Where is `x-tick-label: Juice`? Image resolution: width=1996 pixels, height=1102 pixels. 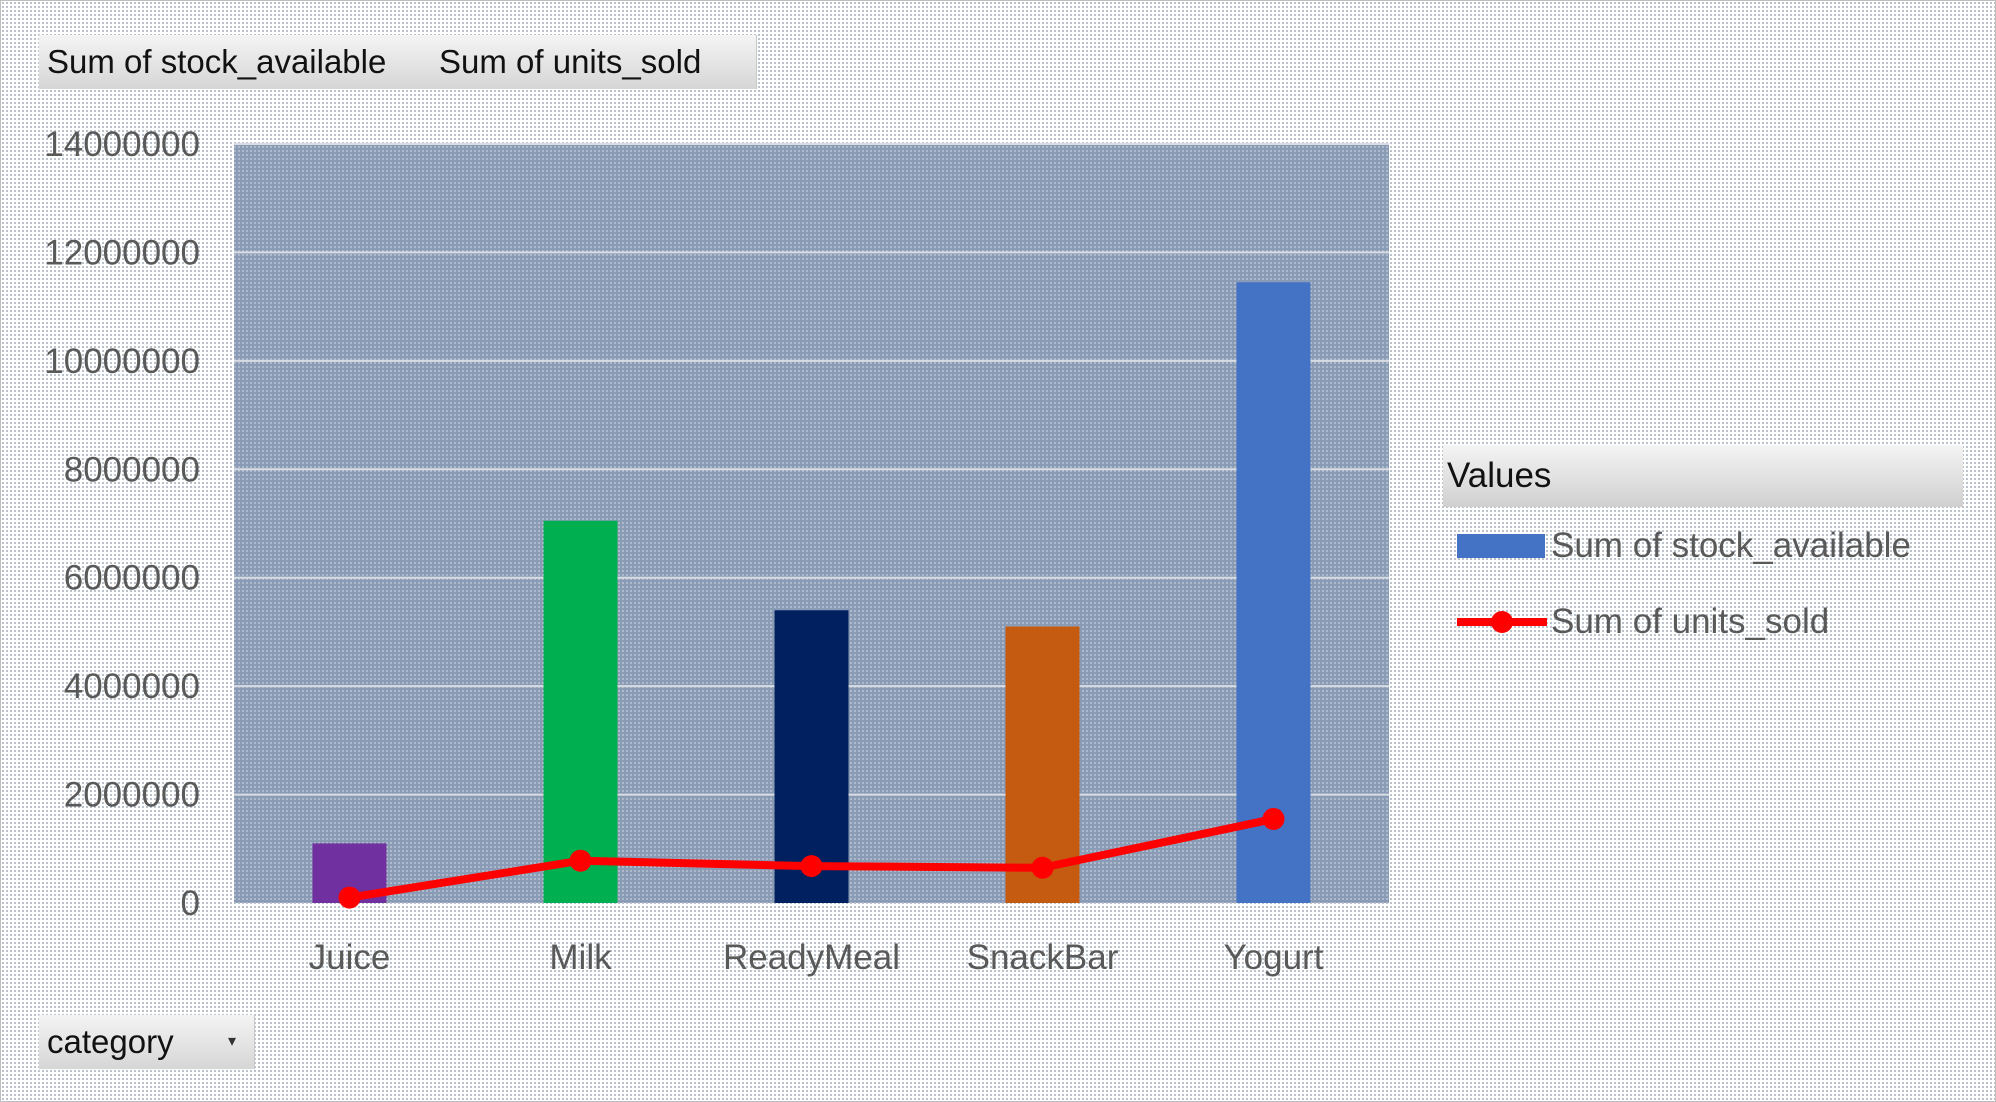
x-tick-label: Juice is located at coordinates (350, 957).